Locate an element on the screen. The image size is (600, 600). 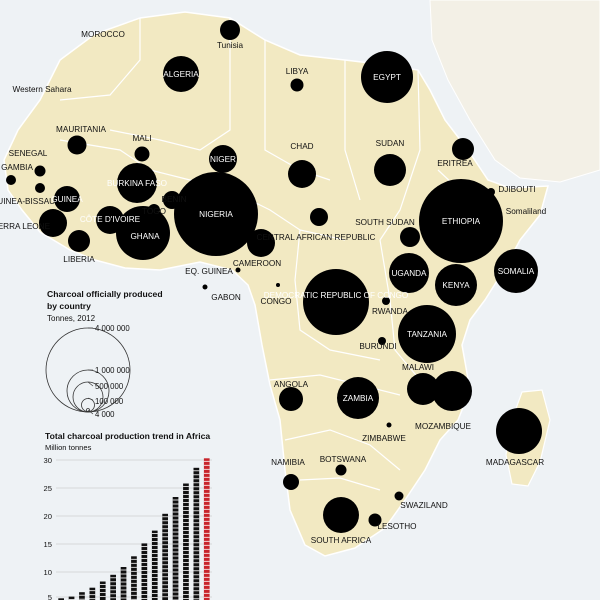
chart-tick-labels: 30 25 20 15 10 5 is located at coordinates (48, 528).